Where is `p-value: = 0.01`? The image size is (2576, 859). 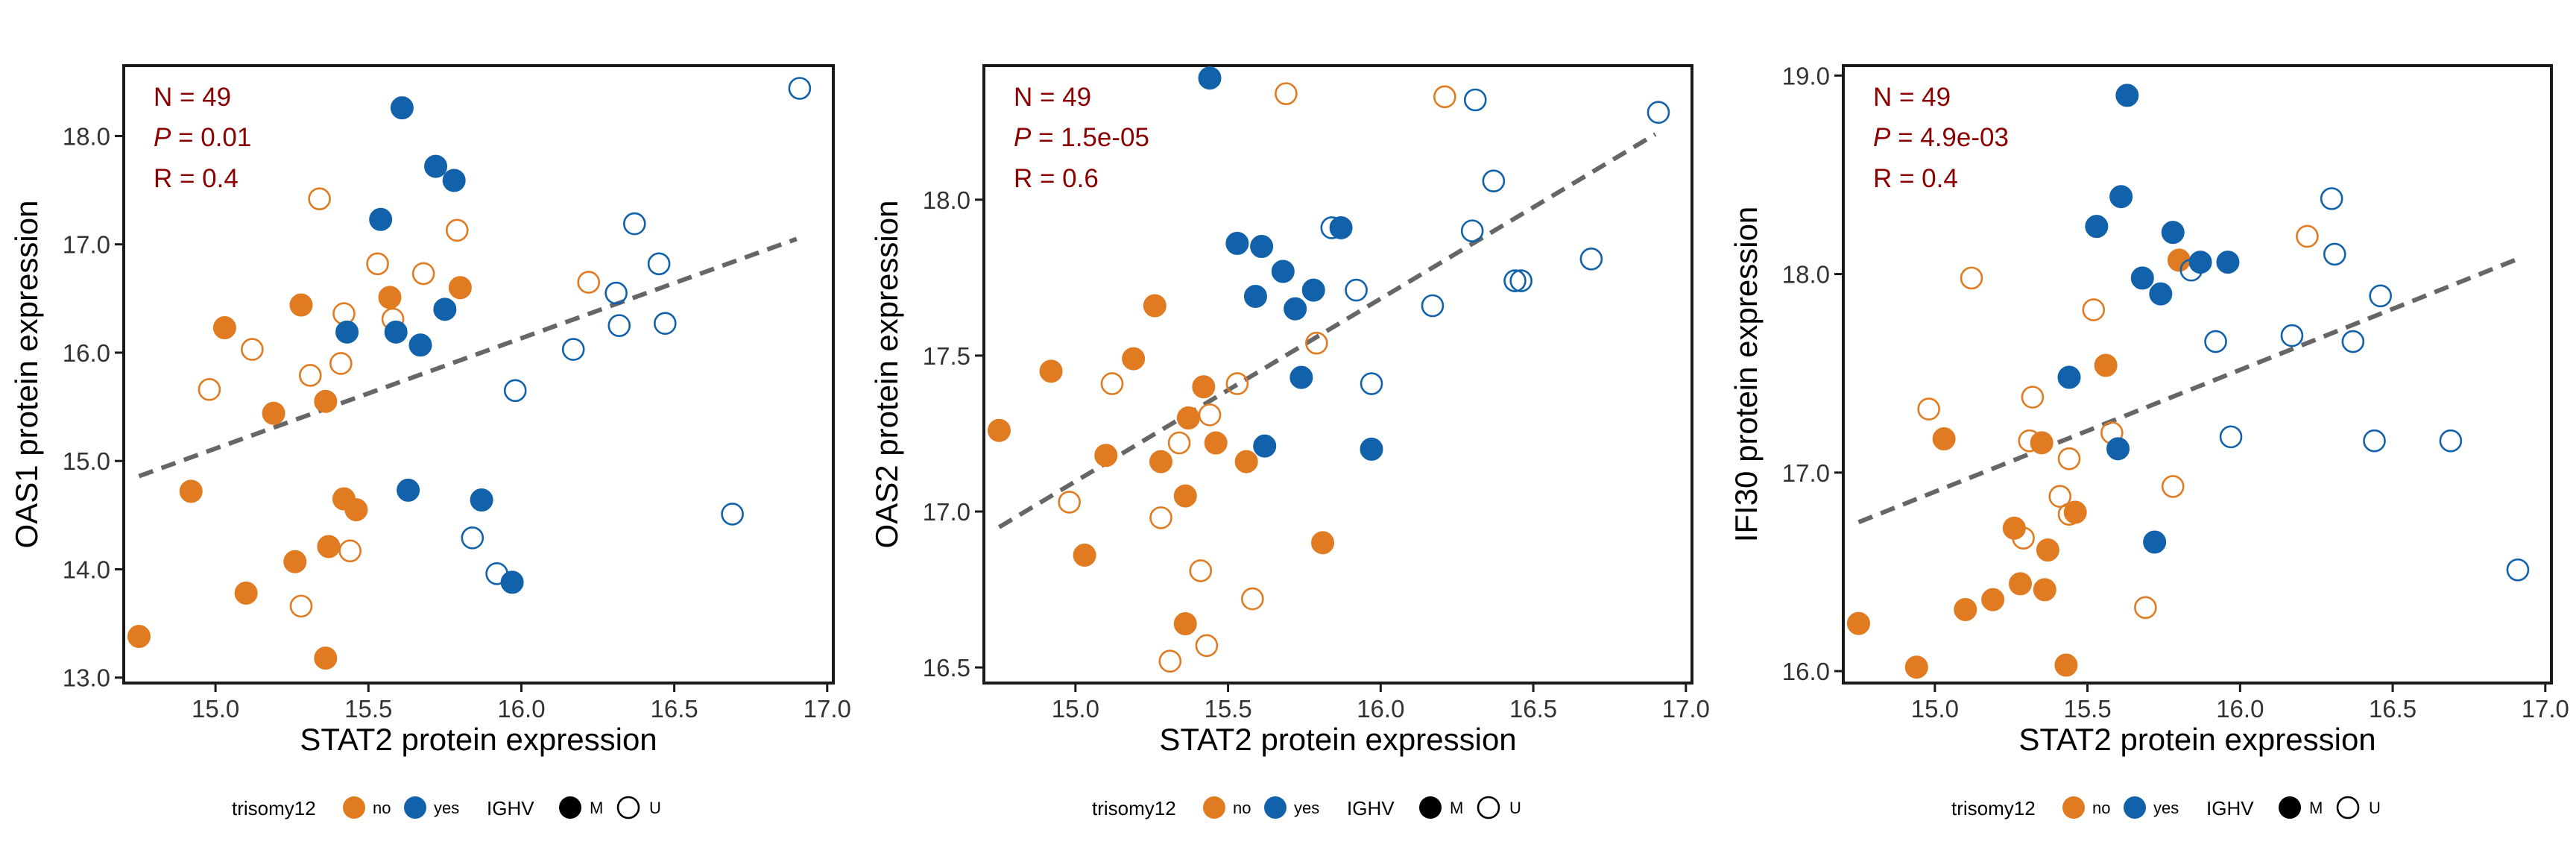
p-value: = 0.01 is located at coordinates (211, 137).